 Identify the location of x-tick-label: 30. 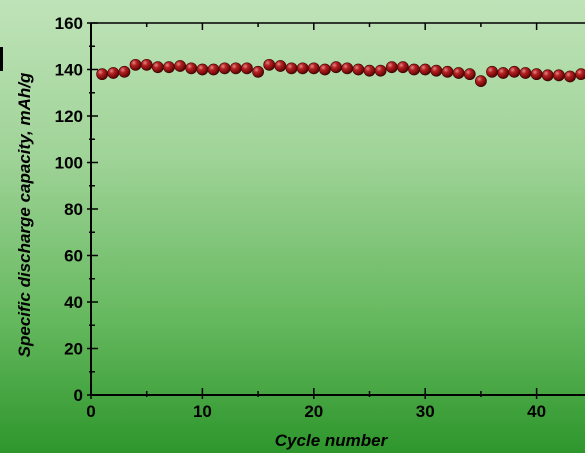
(425, 411).